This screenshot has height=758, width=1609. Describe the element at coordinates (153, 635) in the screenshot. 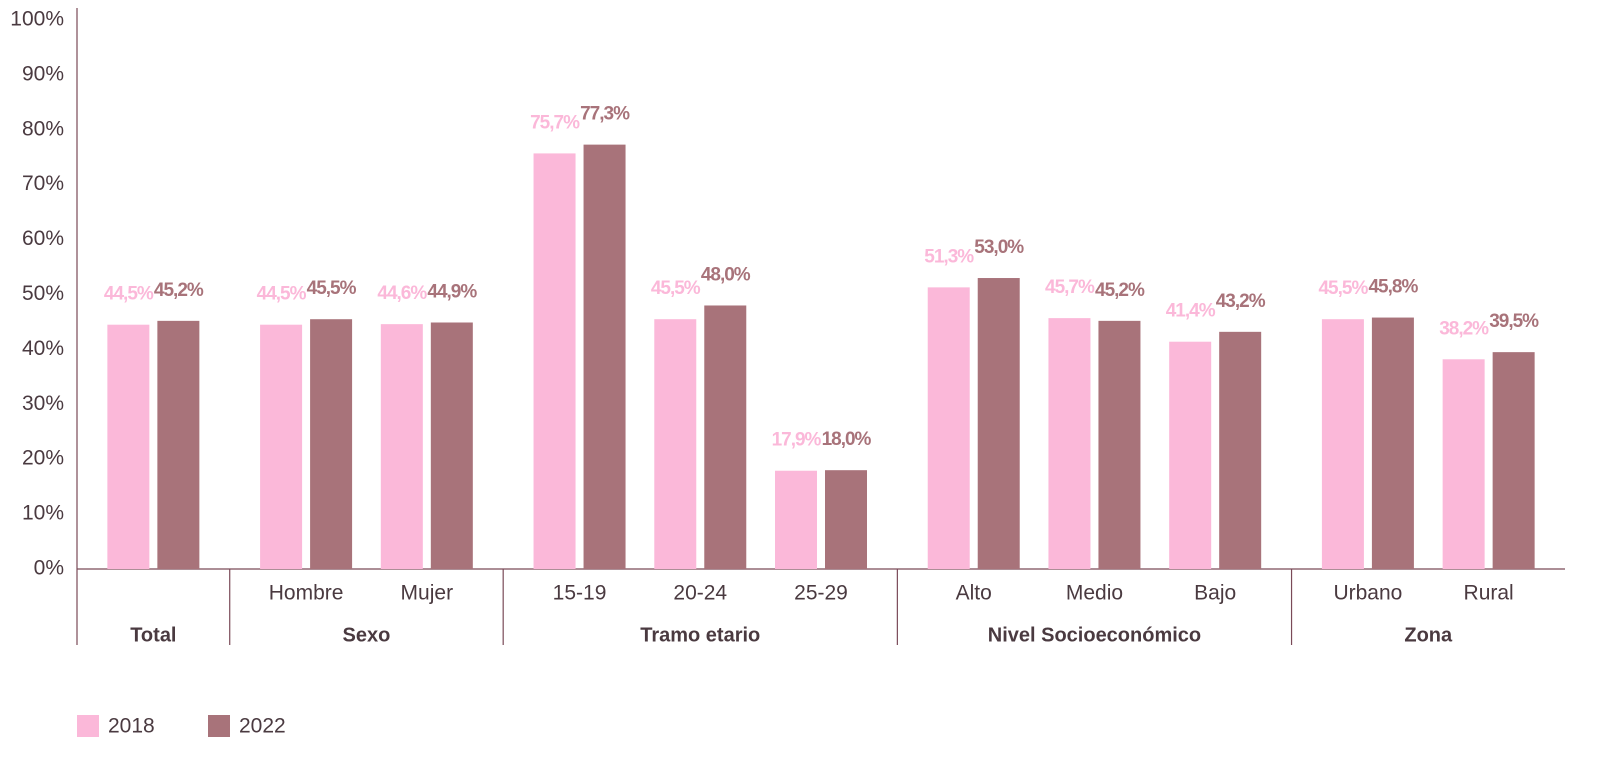

I see `group-label: Total` at that location.